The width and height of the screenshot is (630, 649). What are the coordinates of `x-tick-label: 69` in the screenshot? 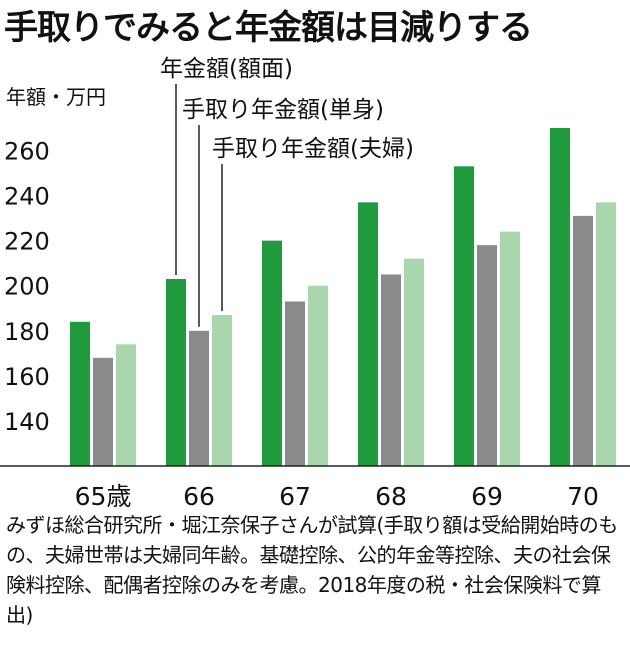 It's located at (487, 496).